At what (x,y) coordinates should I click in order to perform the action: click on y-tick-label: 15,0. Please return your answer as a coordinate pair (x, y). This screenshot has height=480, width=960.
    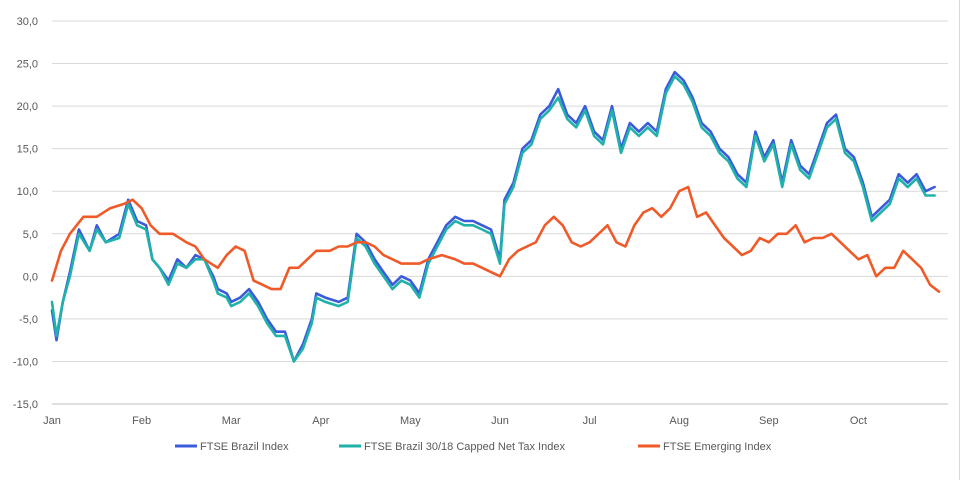
    Looking at the image, I should click on (27, 150).